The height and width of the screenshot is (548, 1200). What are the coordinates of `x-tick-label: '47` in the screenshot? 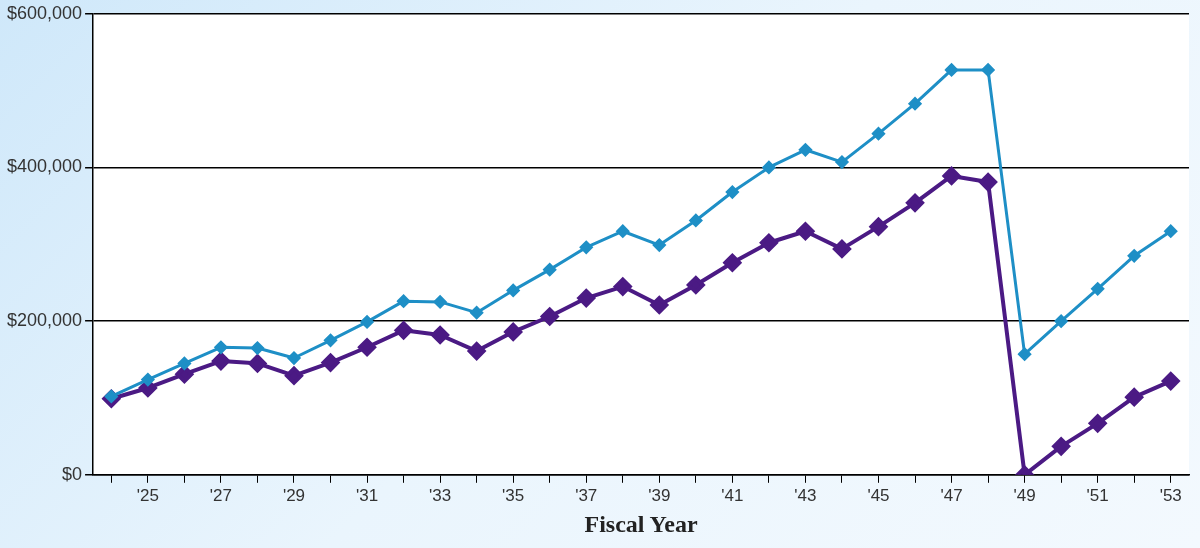 It's located at (951, 495).